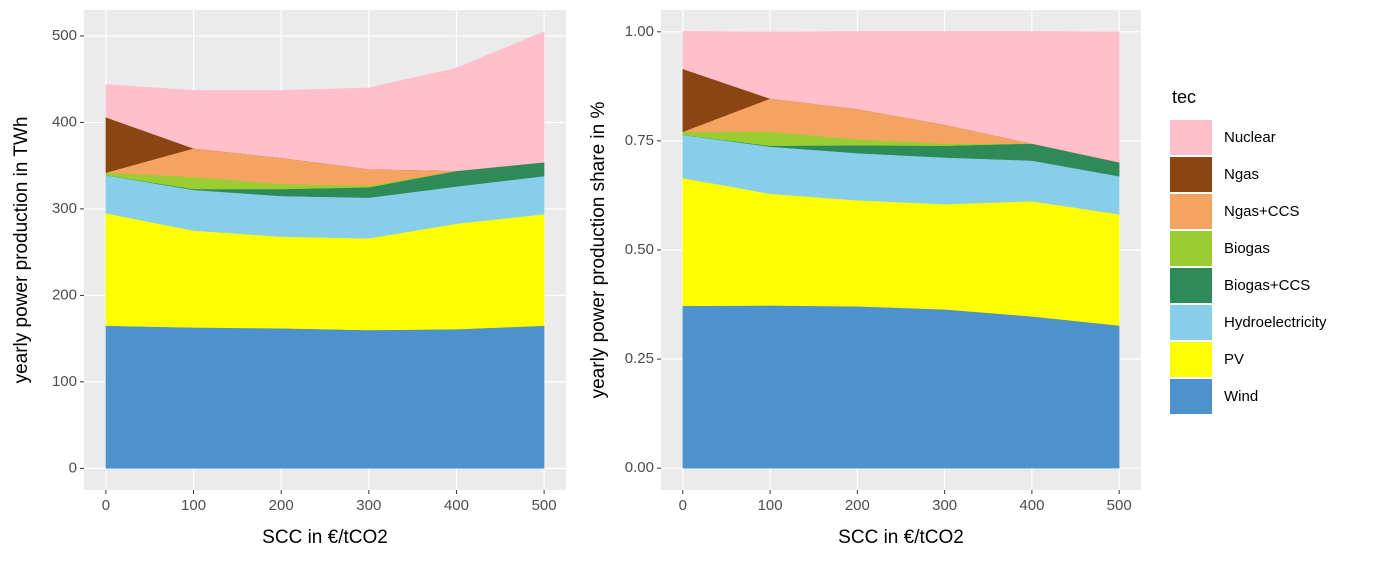 Image resolution: width=1374 pixels, height=561 pixels. What do you see at coordinates (1184, 97) in the screenshot?
I see `legend-title: tec` at bounding box center [1184, 97].